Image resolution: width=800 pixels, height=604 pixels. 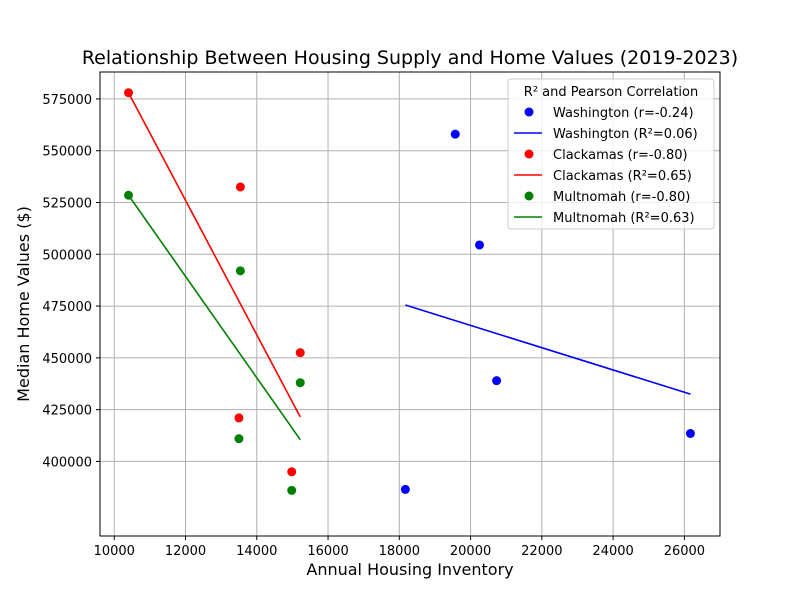 What do you see at coordinates (611, 92) in the screenshot?
I see `legend-title: R² and Pearson Correlation` at bounding box center [611, 92].